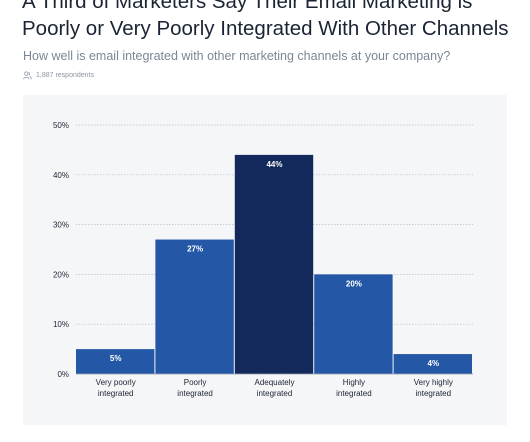  Describe the element at coordinates (274, 382) in the screenshot. I see `x-tick-label-2-line-0: Adequately` at that location.